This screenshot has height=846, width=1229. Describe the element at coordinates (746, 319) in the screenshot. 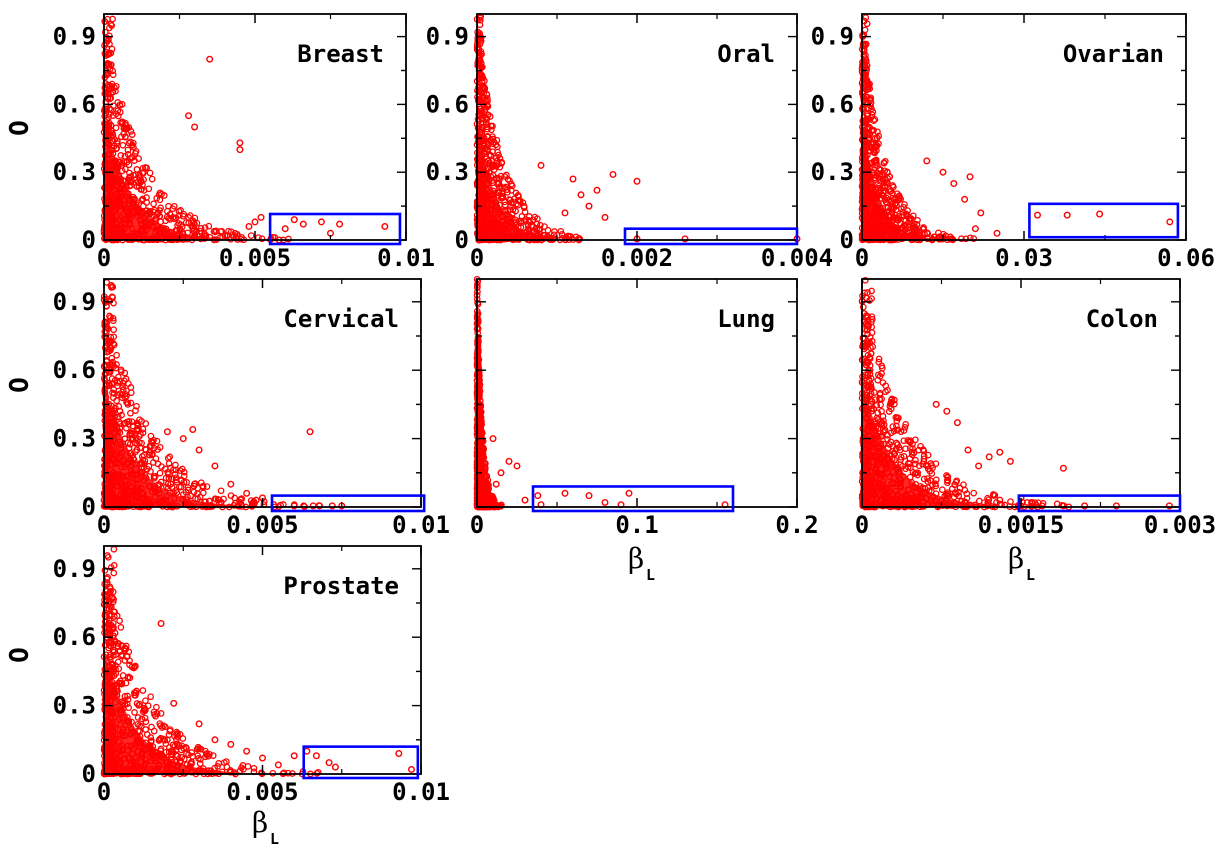

I see `panel-title: Lung` at that location.